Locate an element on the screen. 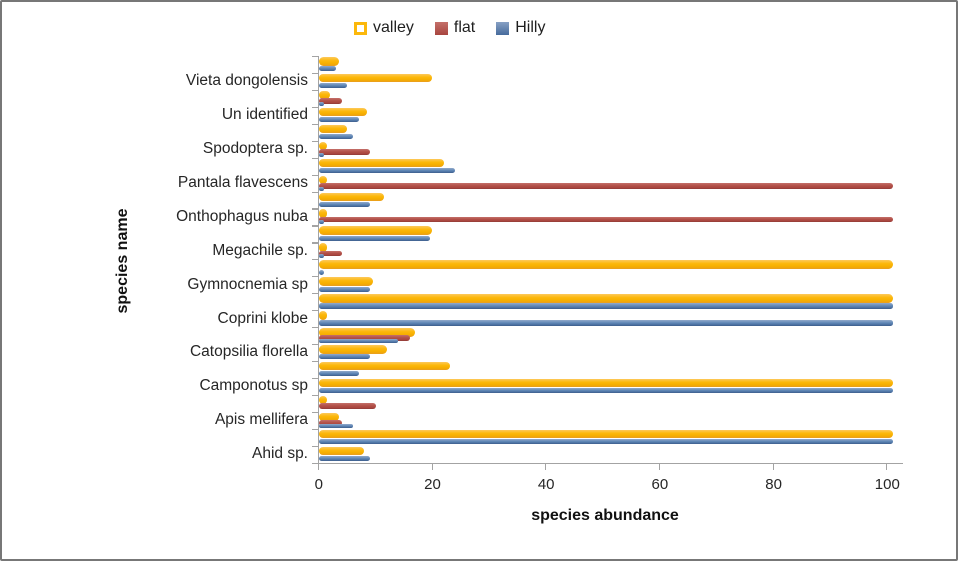  species-label: Camponotus sp is located at coordinates (253, 386).